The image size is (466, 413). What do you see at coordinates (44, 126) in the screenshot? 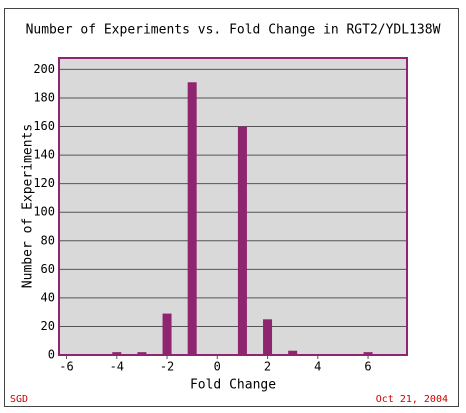
I see `y-tick-label: 160` at bounding box center [44, 126].